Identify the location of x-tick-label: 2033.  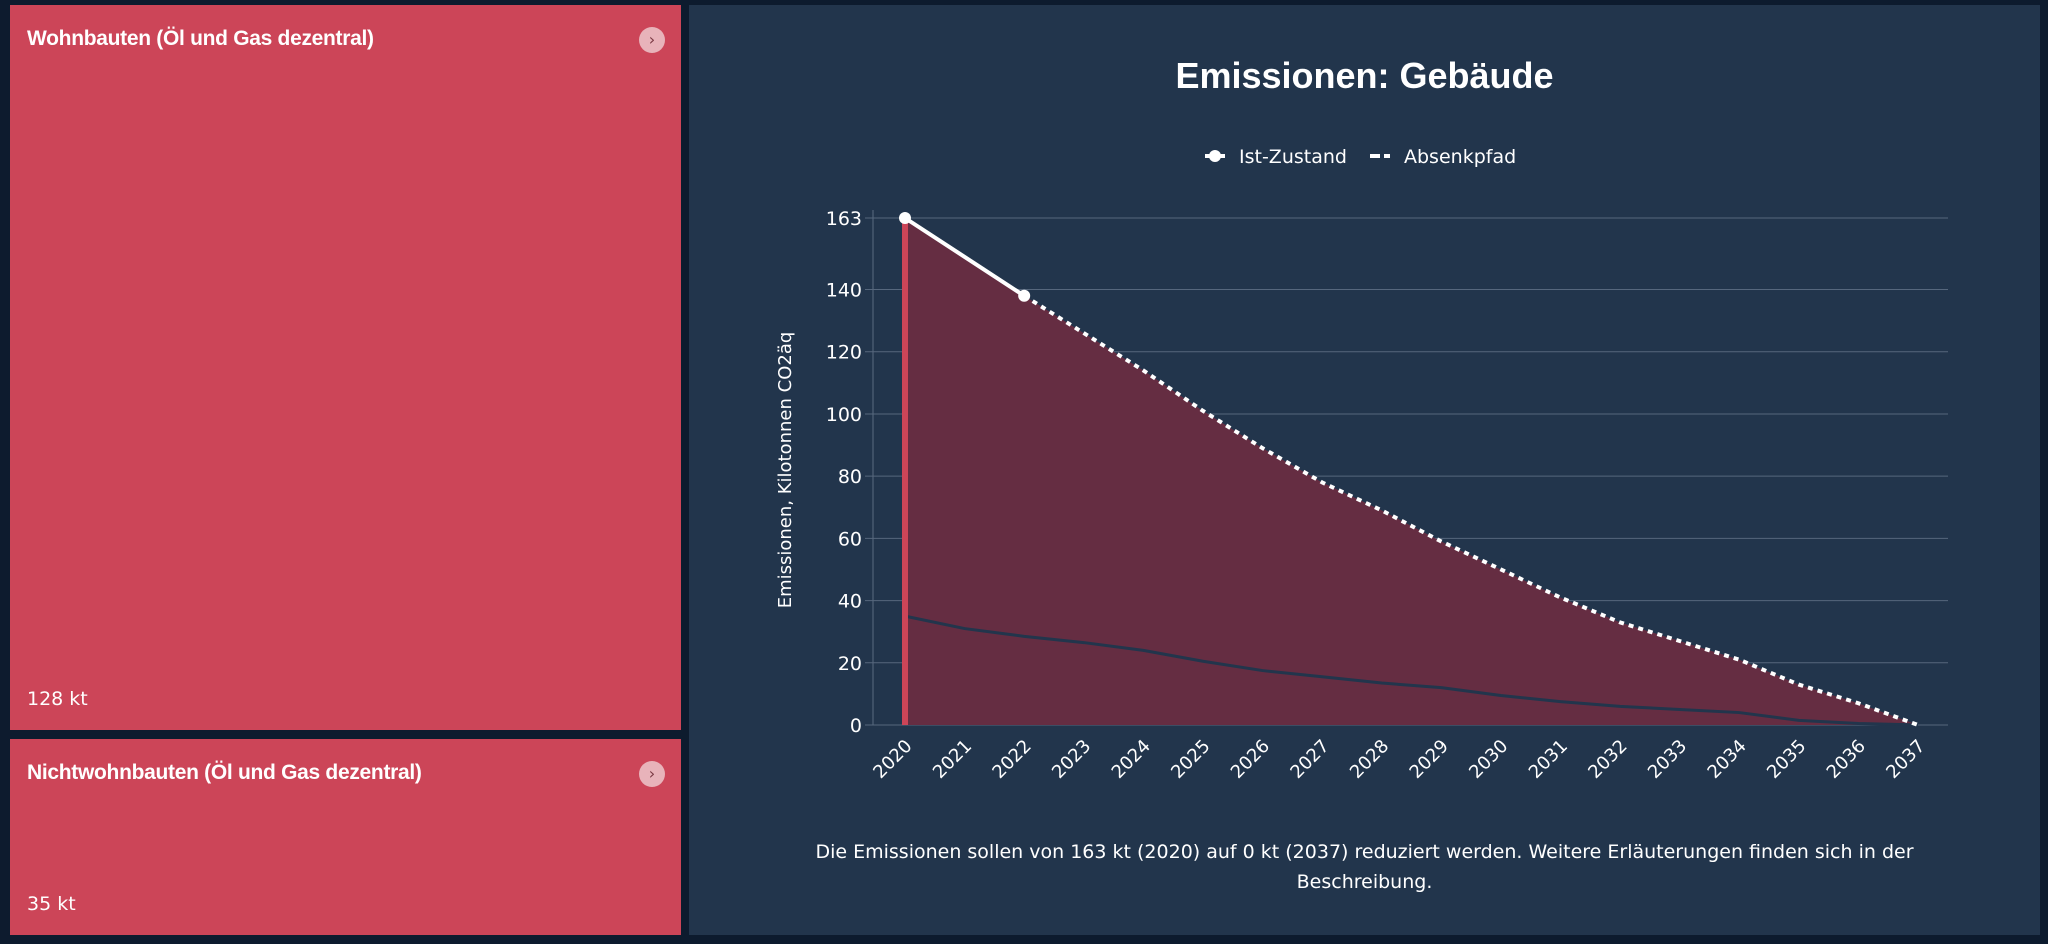
(1667, 759).